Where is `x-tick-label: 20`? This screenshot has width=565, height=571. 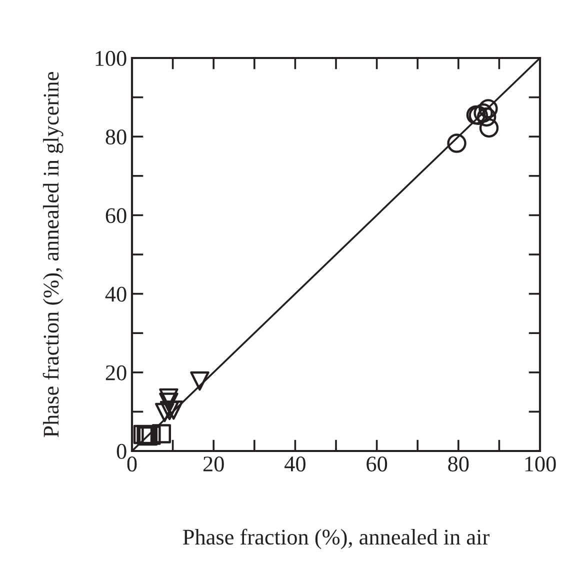 x-tick-label: 20 is located at coordinates (213, 464).